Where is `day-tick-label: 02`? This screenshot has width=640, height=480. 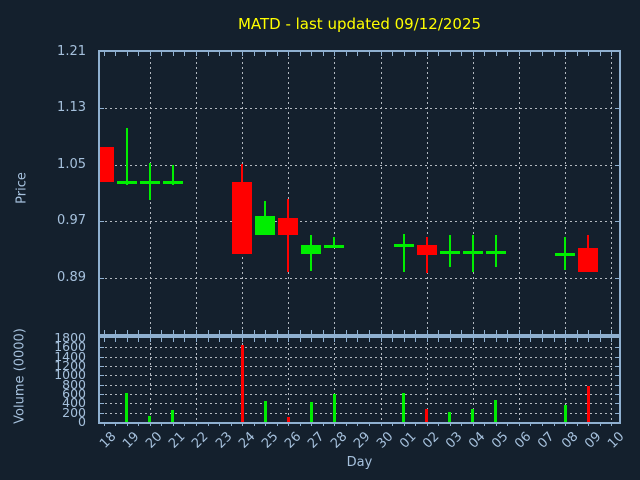 day-tick-label: 02 is located at coordinates (431, 440).